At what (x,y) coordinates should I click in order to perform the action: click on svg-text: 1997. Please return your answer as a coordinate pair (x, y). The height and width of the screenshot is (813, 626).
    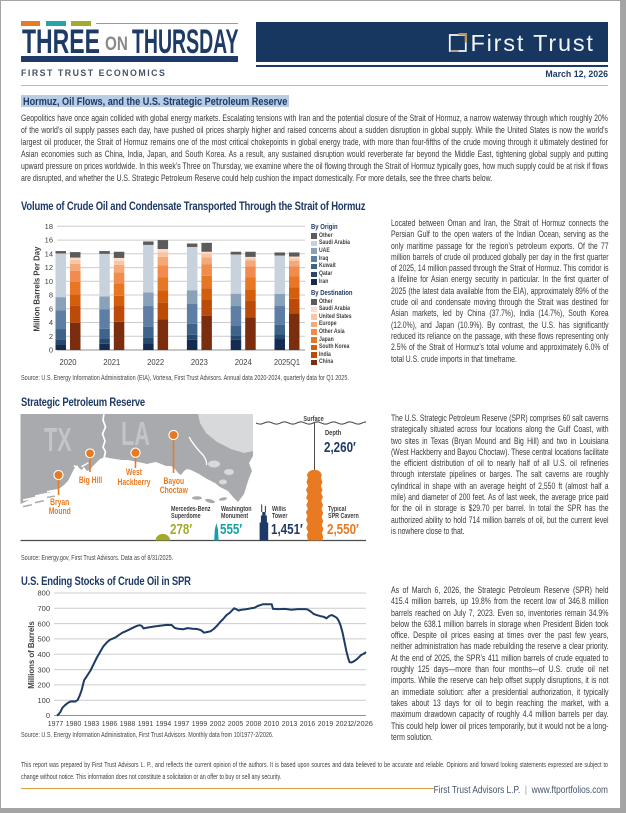
    Looking at the image, I should click on (182, 723).